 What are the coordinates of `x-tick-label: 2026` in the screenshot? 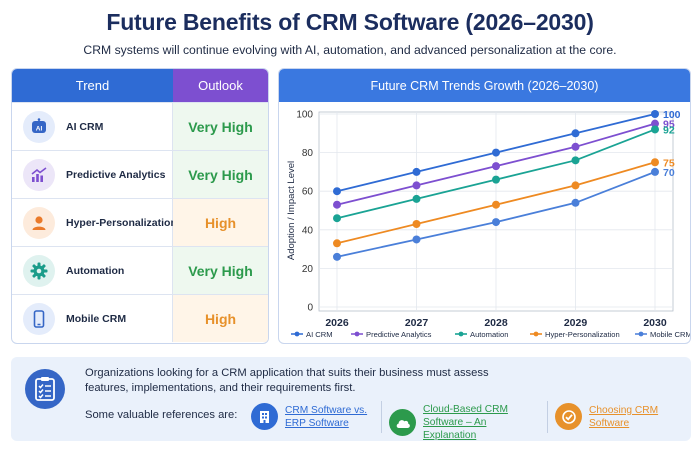 It's located at (337, 323).